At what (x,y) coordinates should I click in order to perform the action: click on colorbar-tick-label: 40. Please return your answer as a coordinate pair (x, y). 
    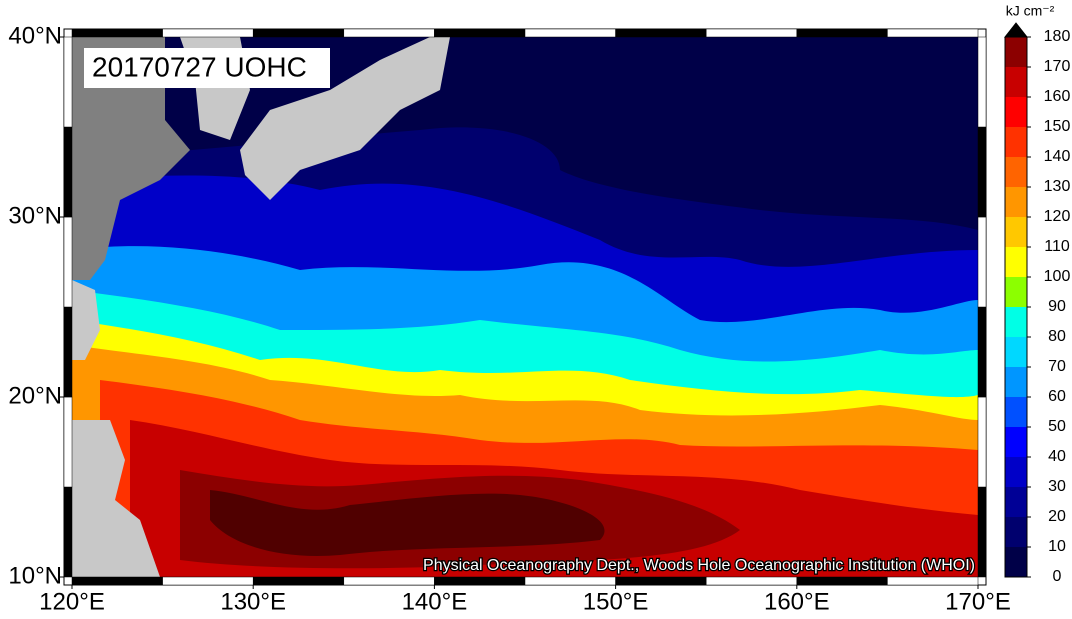
    Looking at the image, I should click on (1057, 456).